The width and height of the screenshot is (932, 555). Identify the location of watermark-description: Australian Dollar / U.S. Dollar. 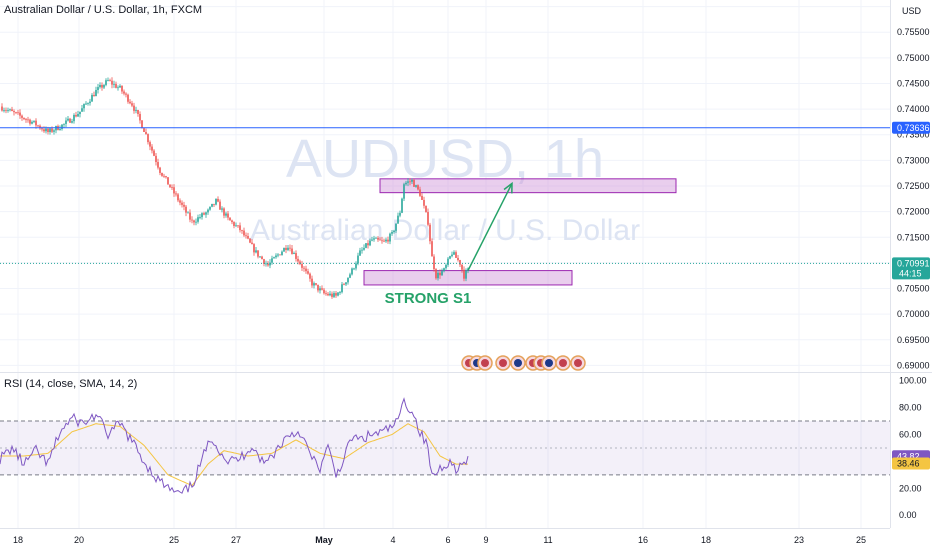
(445, 230).